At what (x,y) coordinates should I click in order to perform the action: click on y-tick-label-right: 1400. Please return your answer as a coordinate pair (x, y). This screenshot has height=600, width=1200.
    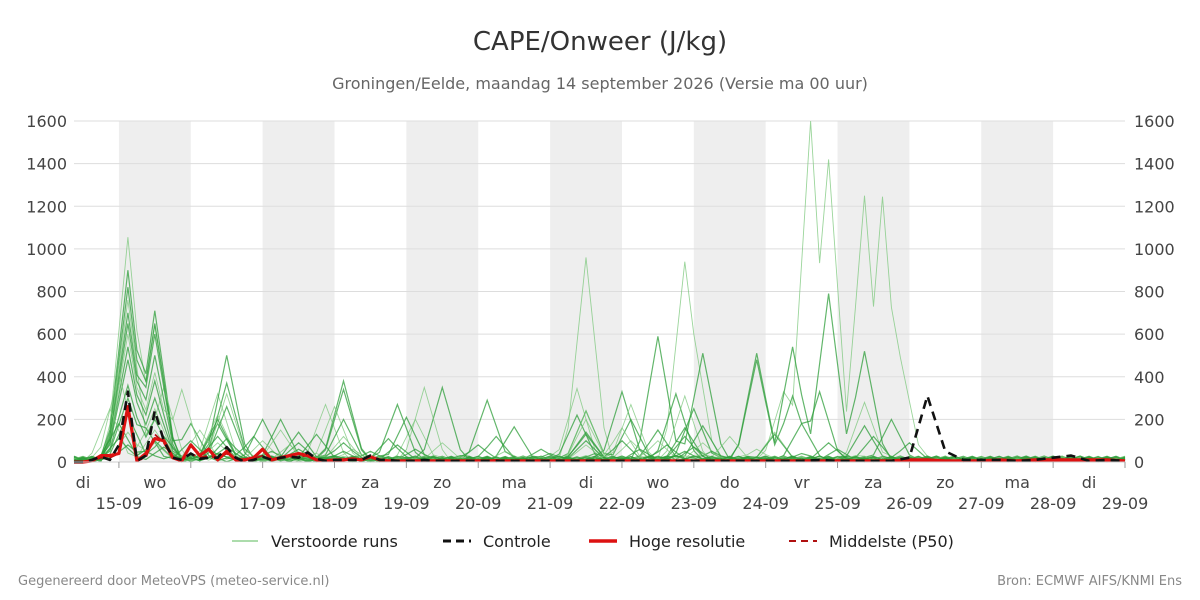
    Looking at the image, I should click on (1154, 164).